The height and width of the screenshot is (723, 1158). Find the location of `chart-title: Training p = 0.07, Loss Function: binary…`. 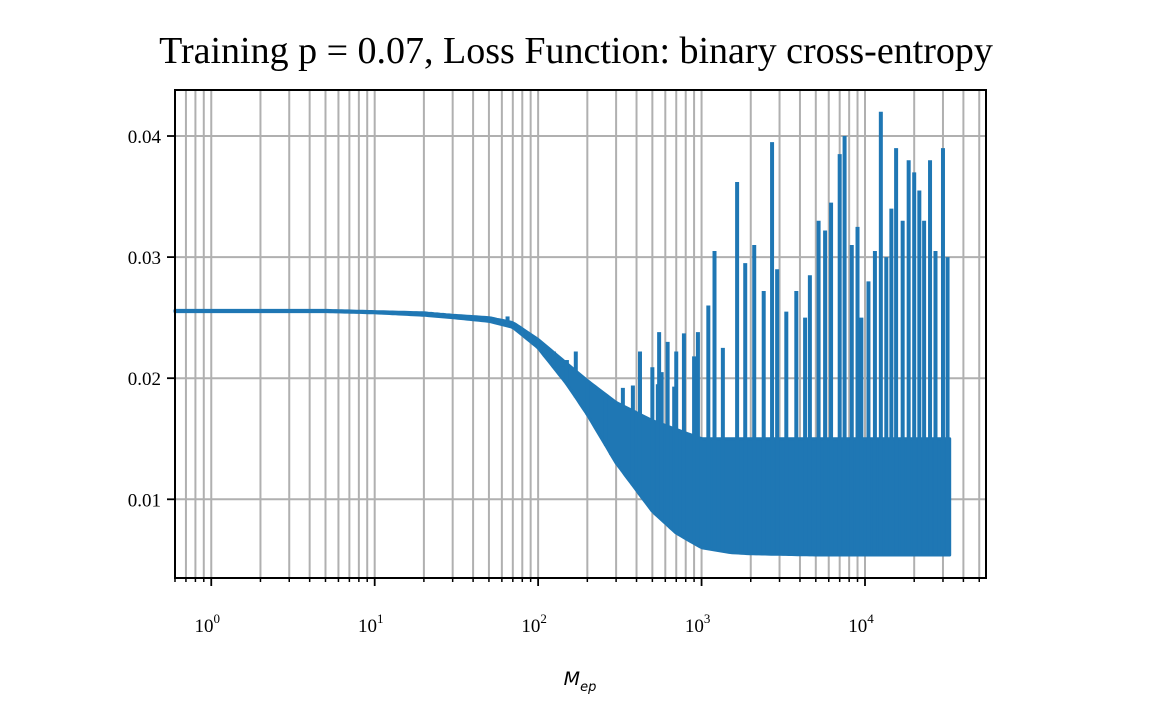

chart-title: Training p = 0.07, Loss Function: binary… is located at coordinates (576, 51).